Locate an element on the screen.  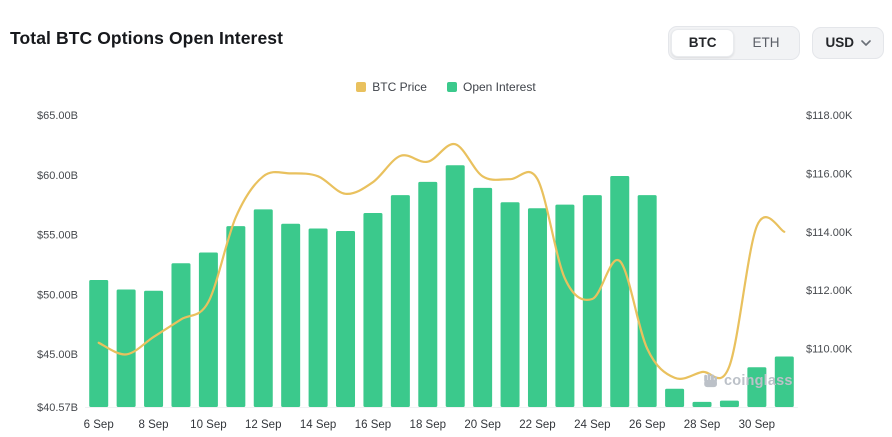
x-axis-tick-label: 18 Sep is located at coordinates (428, 425).